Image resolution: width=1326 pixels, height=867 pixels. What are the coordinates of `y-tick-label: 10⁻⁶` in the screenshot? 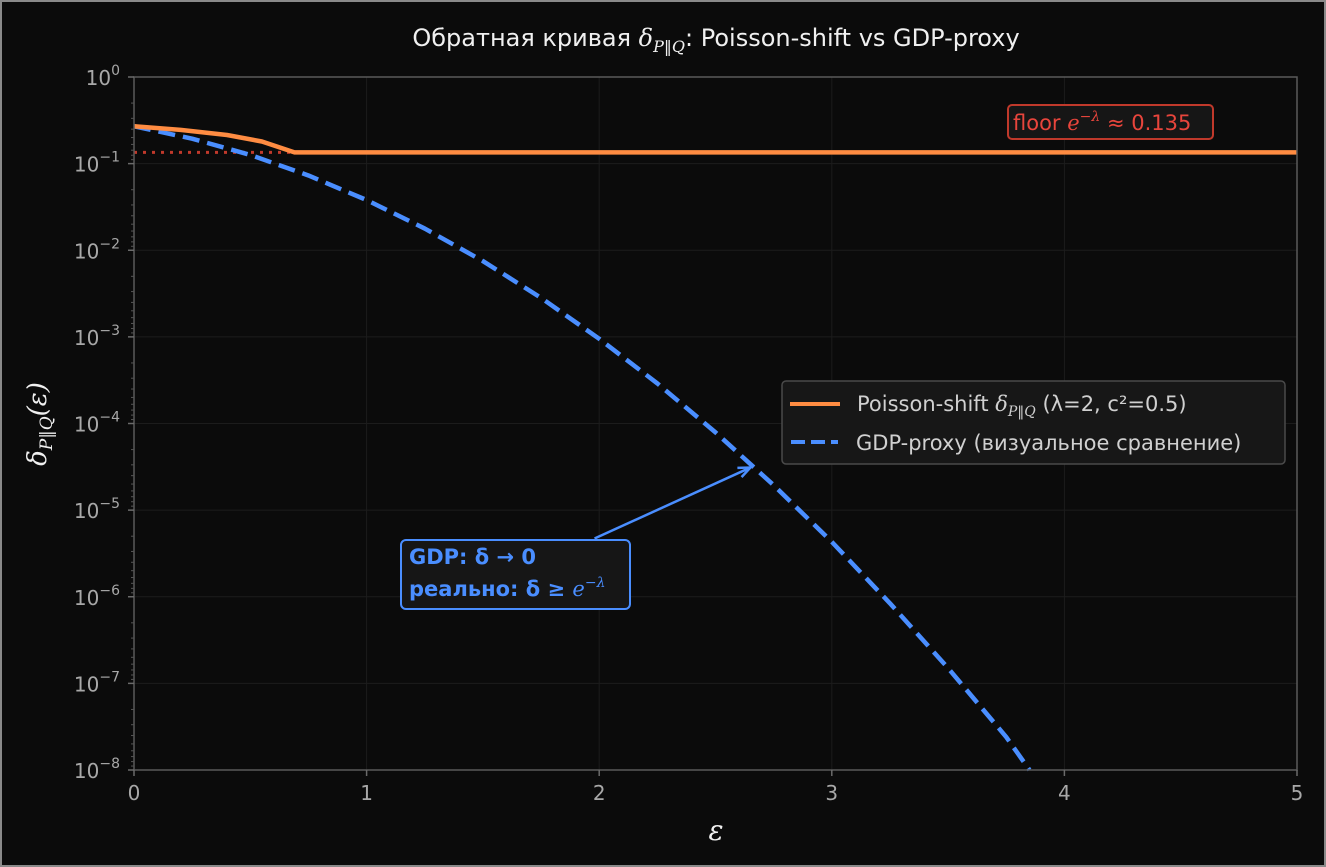 It's located at (97, 596).